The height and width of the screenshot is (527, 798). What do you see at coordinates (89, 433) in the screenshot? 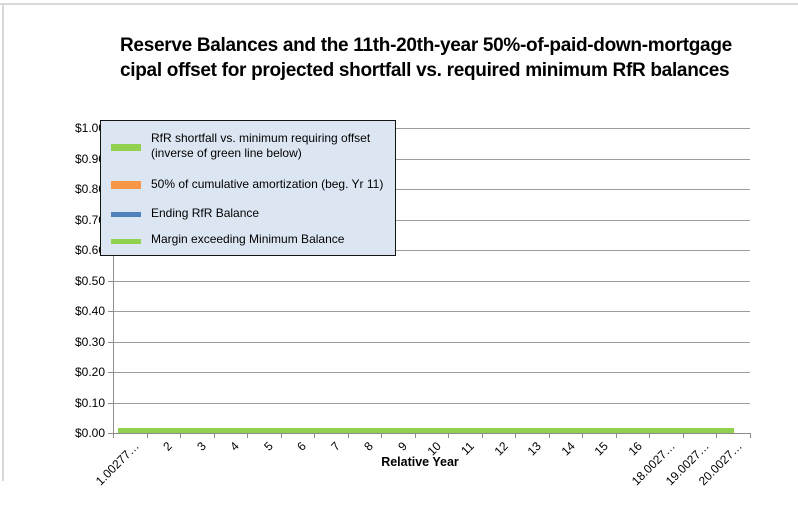
I see `y-axis-label: $0.00` at bounding box center [89, 433].